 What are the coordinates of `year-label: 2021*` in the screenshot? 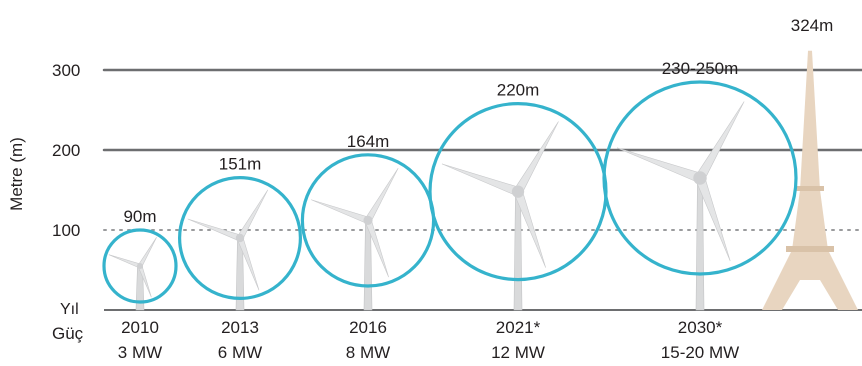 It's located at (518, 327).